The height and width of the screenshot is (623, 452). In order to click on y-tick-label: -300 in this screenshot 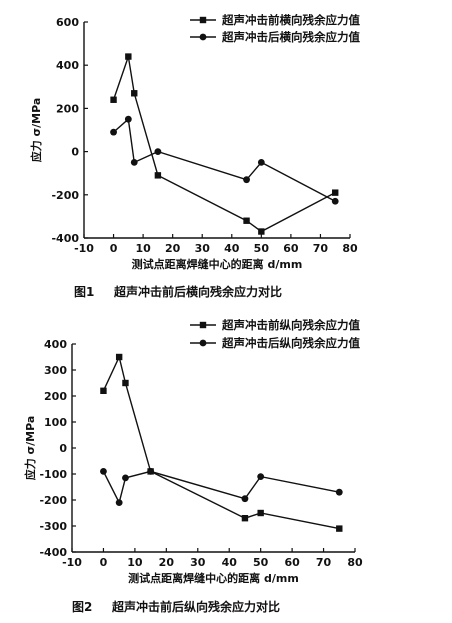, I will do `click(53, 526)`.